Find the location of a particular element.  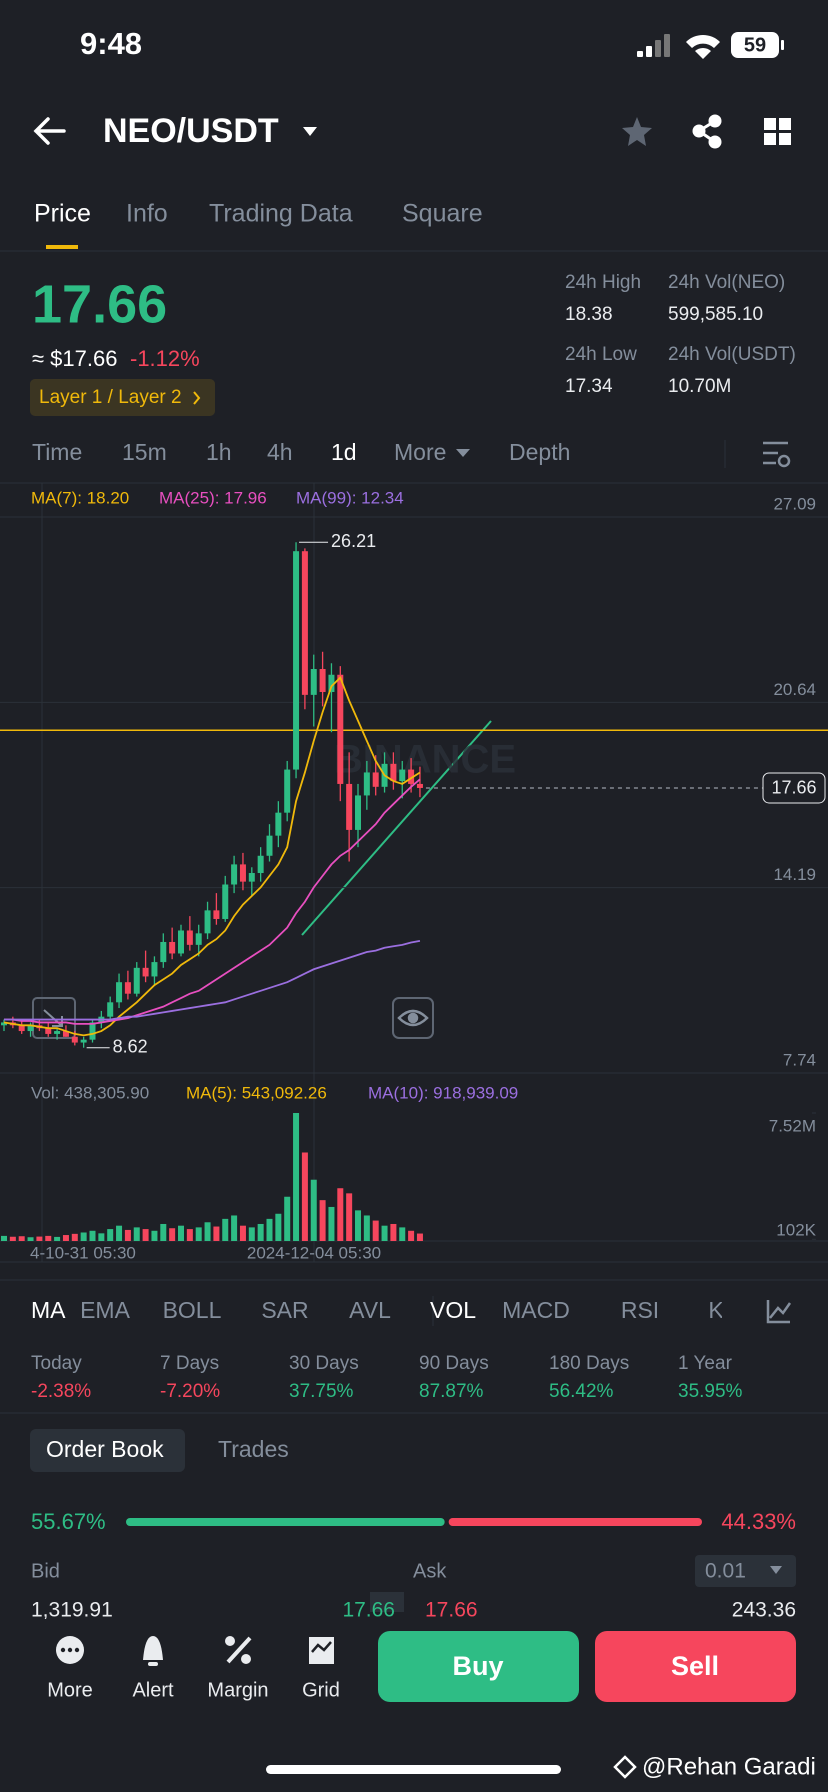

buy-button is located at coordinates (478, 1666).